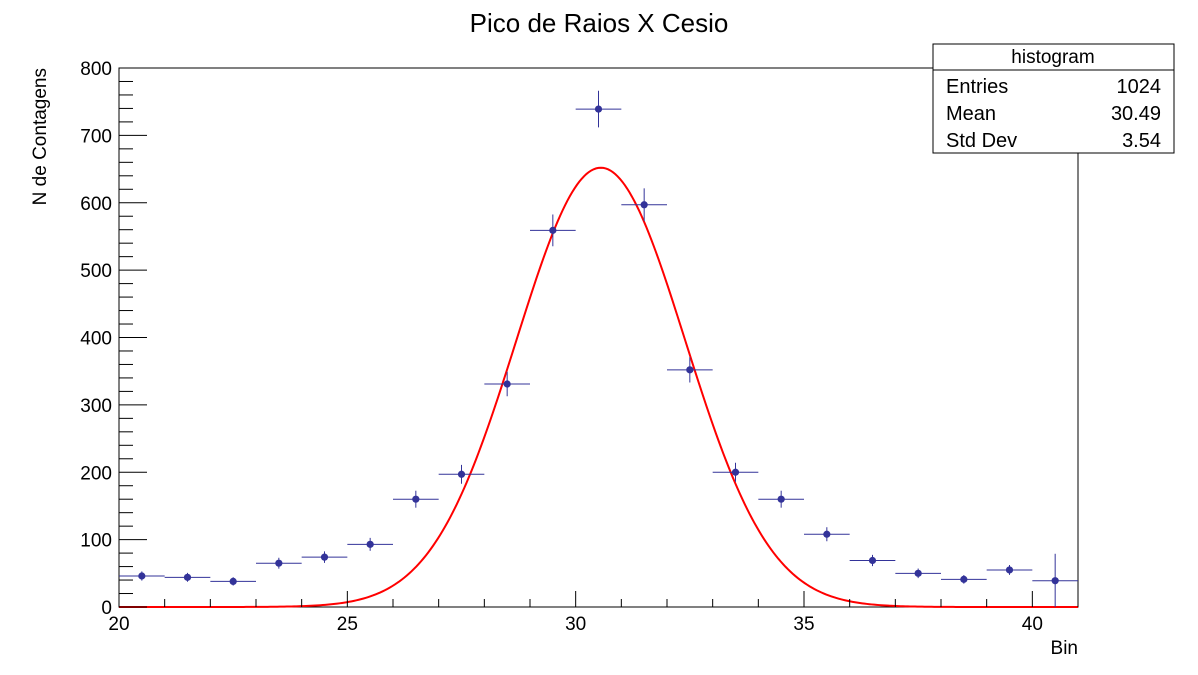  I want to click on y-tick-label: 100, so click(96, 541).